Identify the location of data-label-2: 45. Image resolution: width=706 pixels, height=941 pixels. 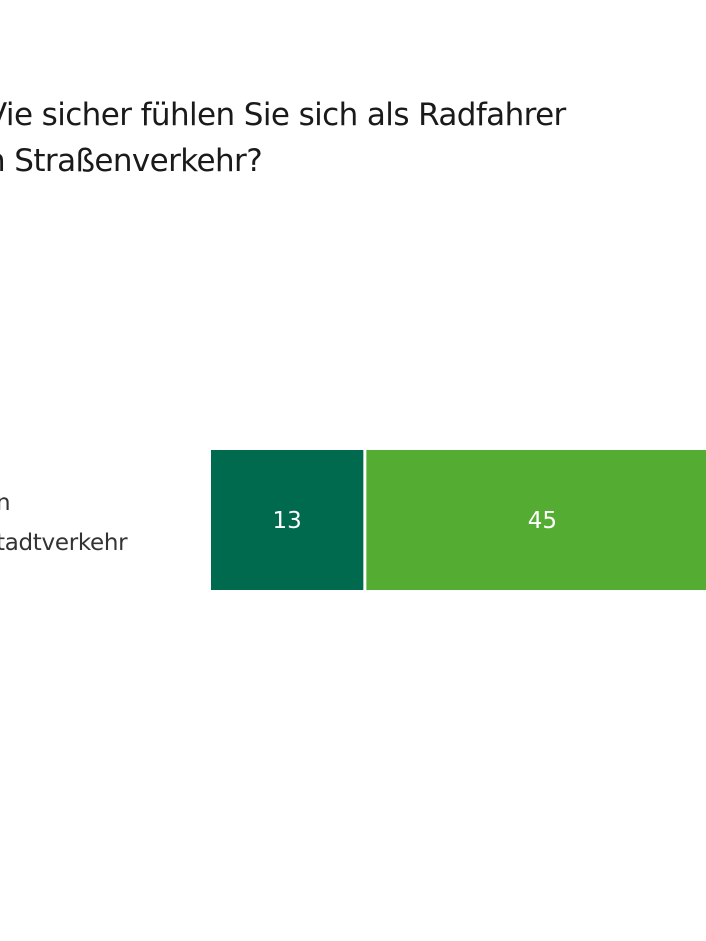
(542, 521).